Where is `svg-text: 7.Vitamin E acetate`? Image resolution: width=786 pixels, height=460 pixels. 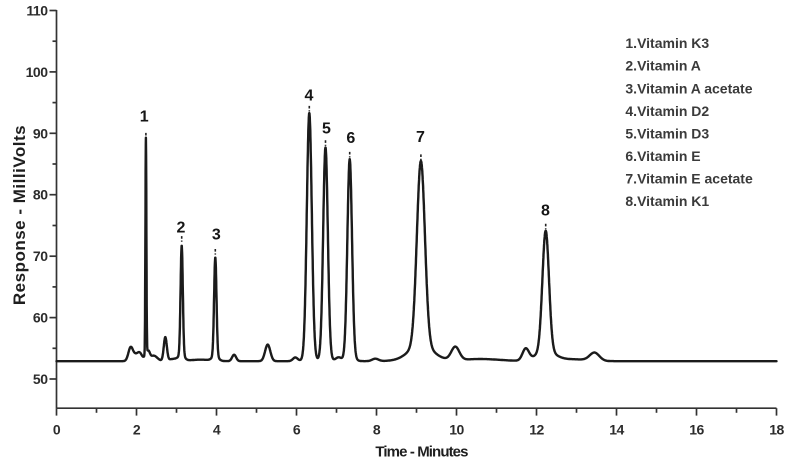 svg-text: 7.Vitamin E acetate is located at coordinates (689, 179).